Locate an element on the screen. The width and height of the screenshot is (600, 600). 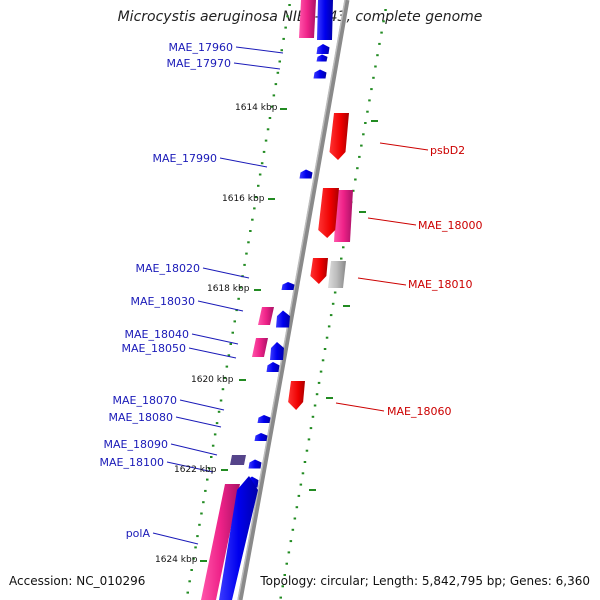
gene-blue-pola is located at coordinates (238, 538).